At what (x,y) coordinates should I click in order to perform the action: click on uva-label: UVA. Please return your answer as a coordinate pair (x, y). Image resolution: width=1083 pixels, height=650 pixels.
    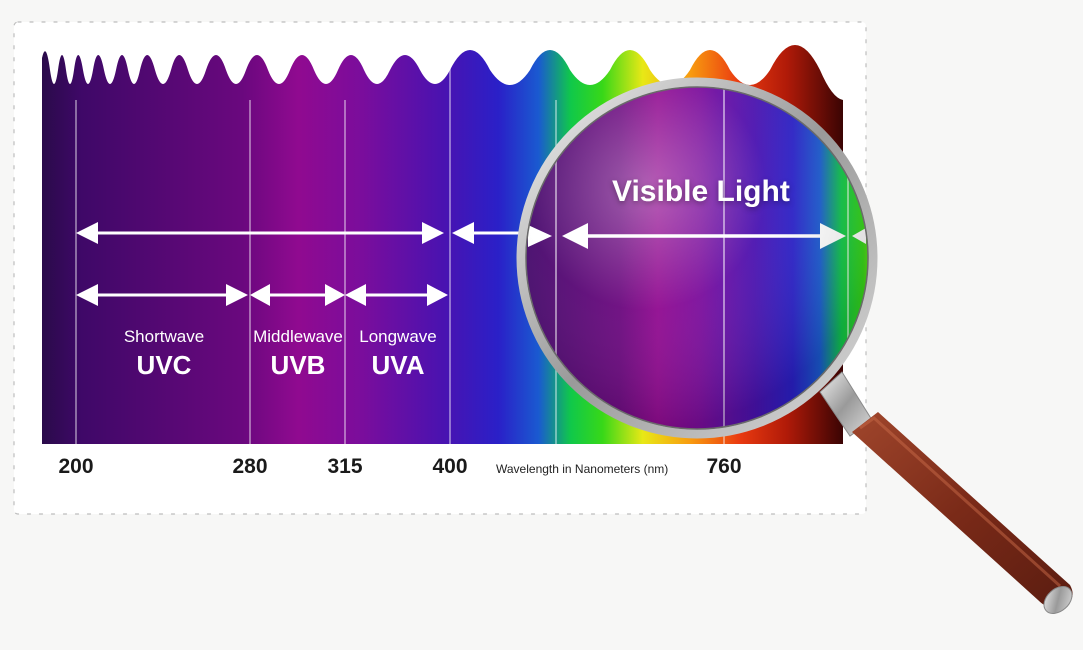
    Looking at the image, I should click on (398, 365).